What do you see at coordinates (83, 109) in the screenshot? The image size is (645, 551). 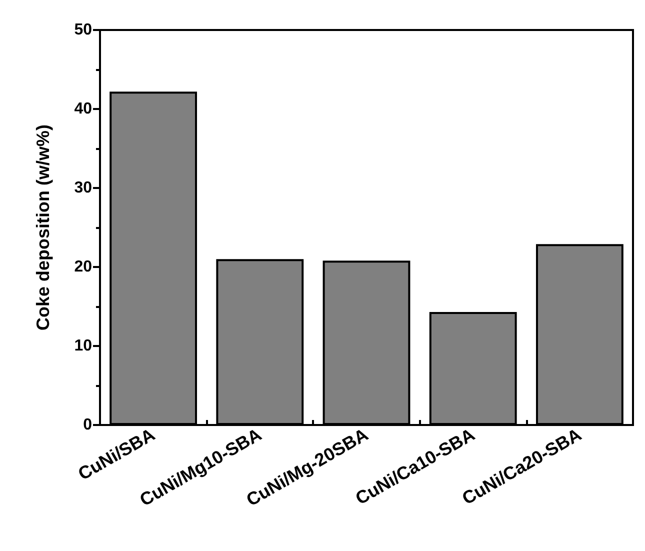 I see `y-tick-label: 40` at bounding box center [83, 109].